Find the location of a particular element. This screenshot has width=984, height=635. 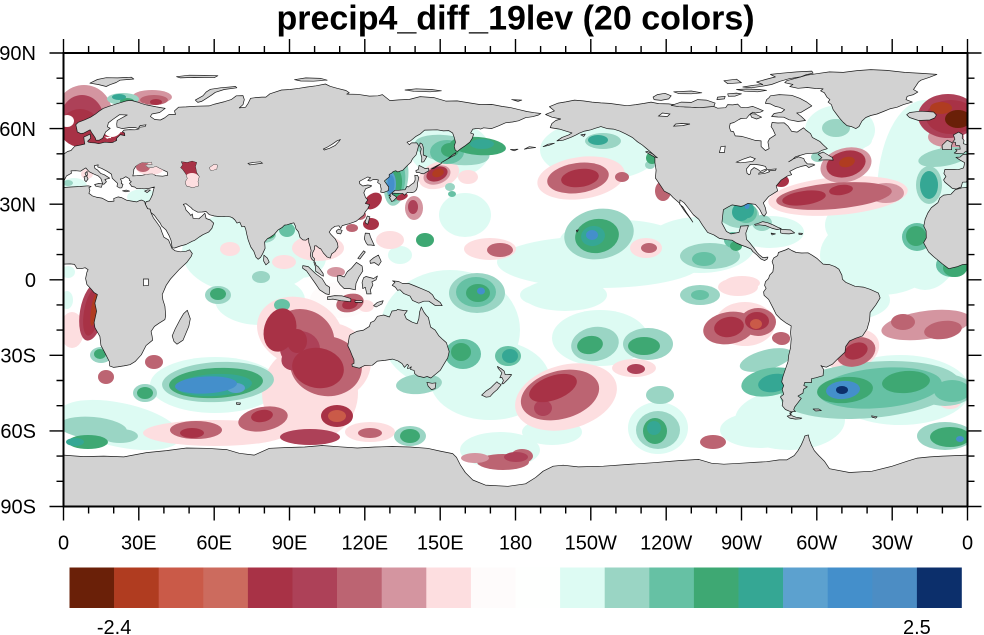

svg-text: 30N is located at coordinates (18, 205).